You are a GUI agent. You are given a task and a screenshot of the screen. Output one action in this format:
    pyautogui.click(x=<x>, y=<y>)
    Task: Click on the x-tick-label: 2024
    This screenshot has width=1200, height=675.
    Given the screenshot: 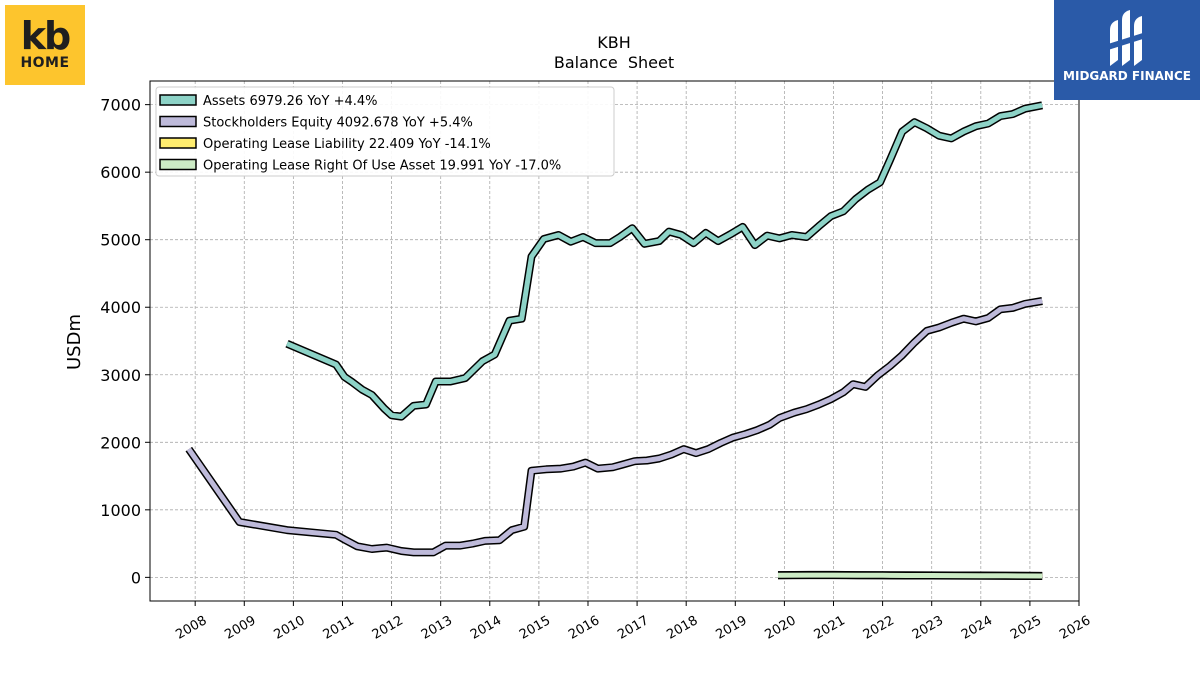 What is the action you would take?
    pyautogui.click(x=977, y=628)
    